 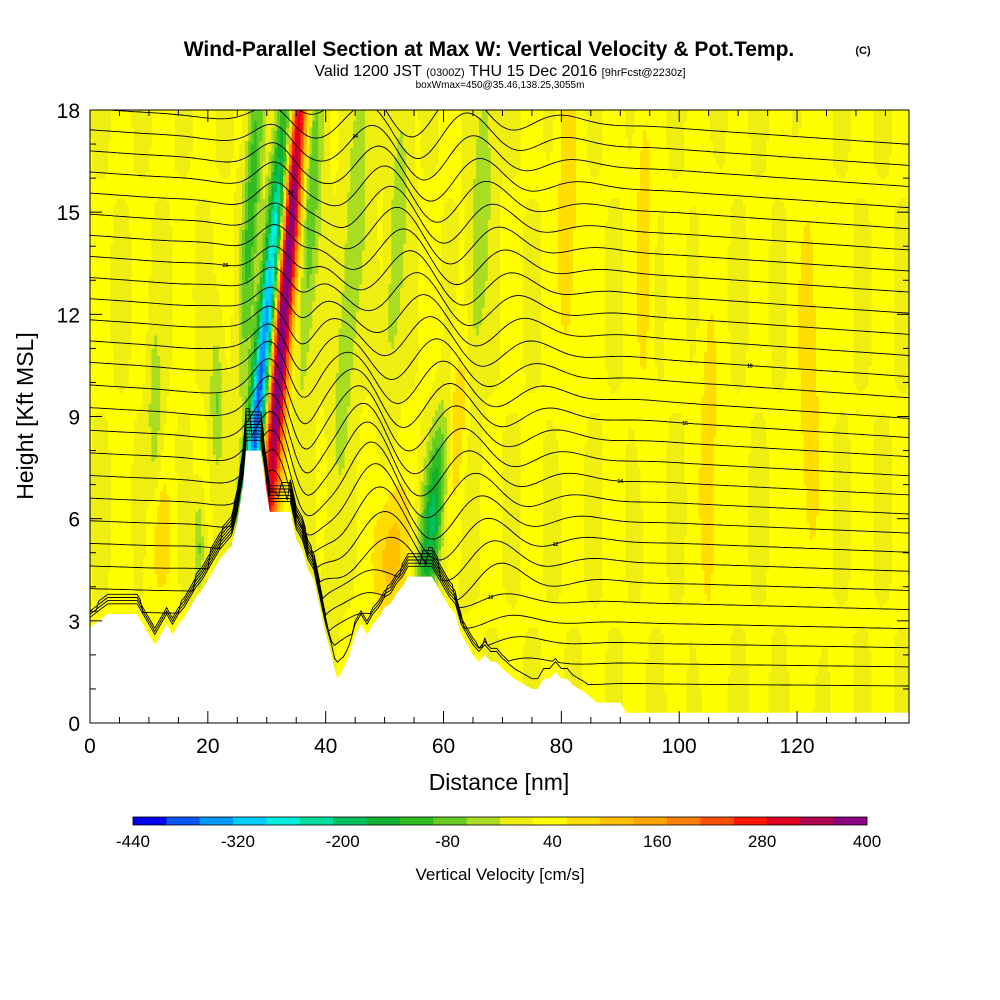 I want to click on contour-label: 20, so click(x=226, y=266).